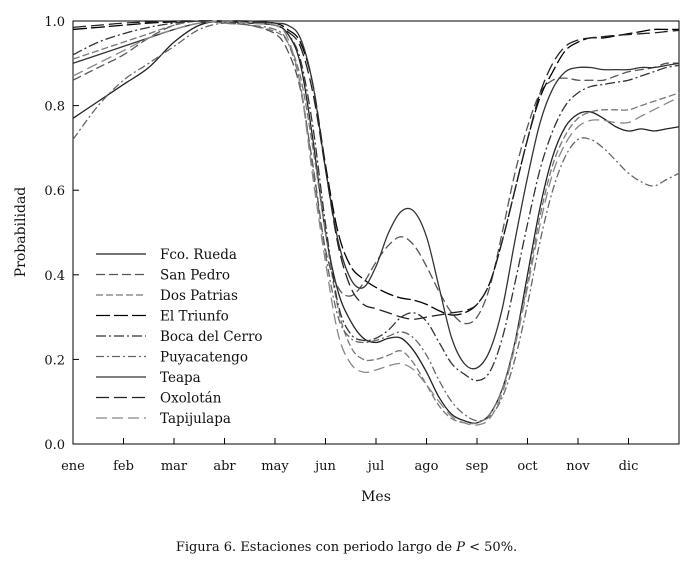 The width and height of the screenshot is (693, 572). I want to click on y-axis-label: Probabilidad, so click(21, 232).